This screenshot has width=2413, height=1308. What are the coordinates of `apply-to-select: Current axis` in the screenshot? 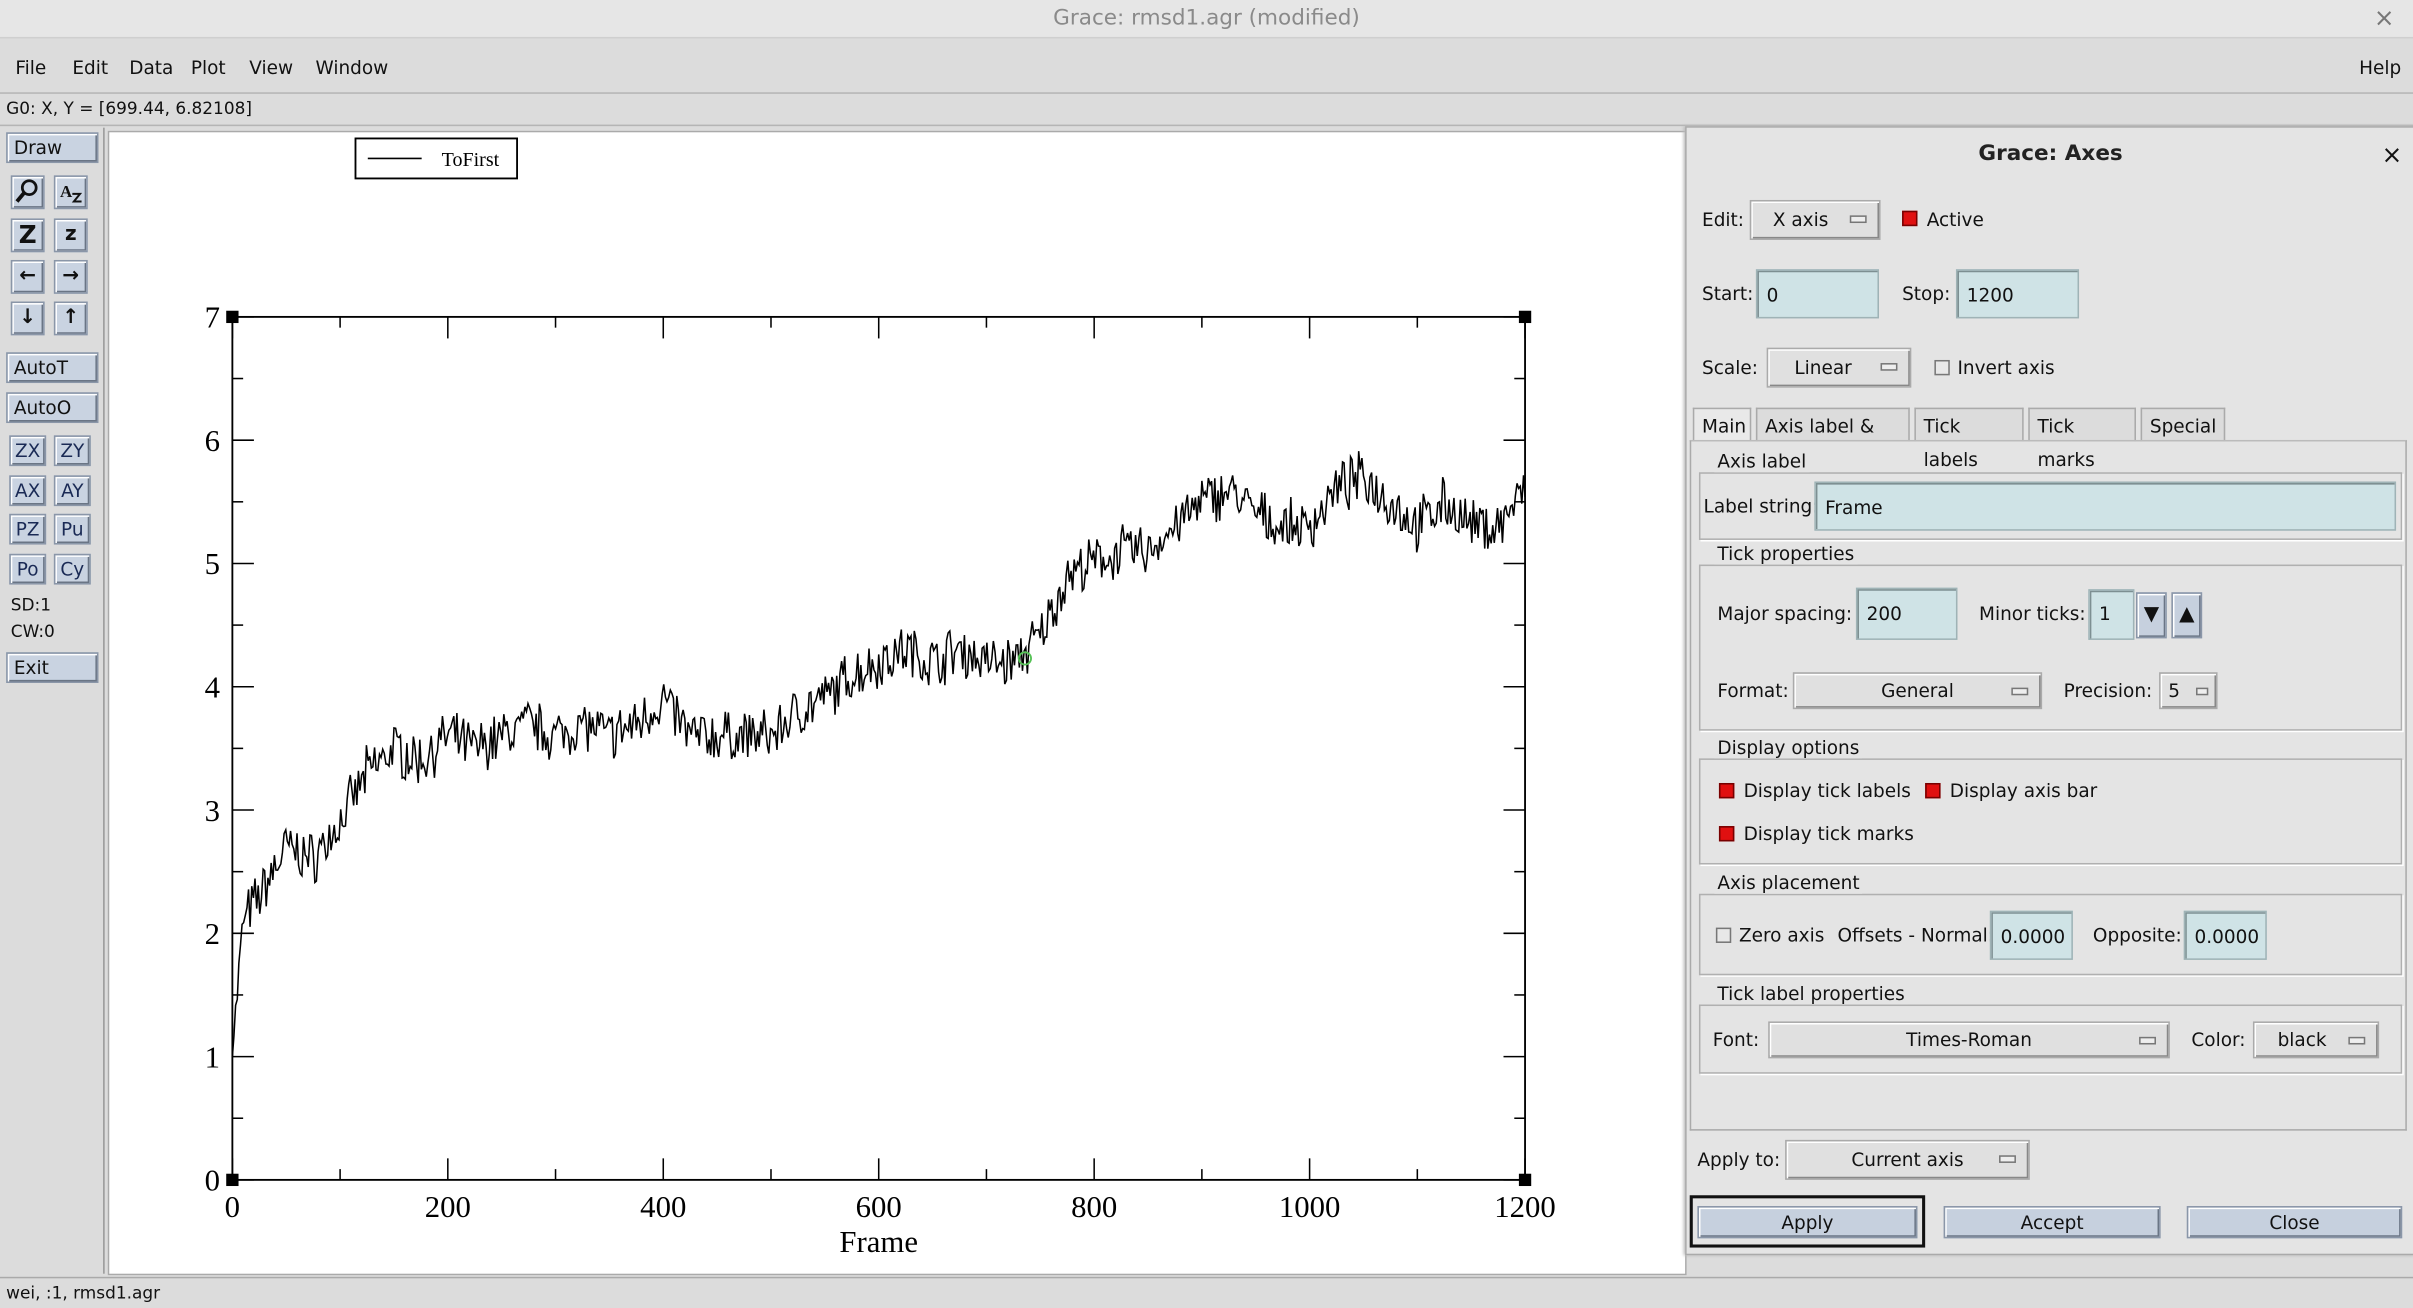 It's located at (1907, 1159).